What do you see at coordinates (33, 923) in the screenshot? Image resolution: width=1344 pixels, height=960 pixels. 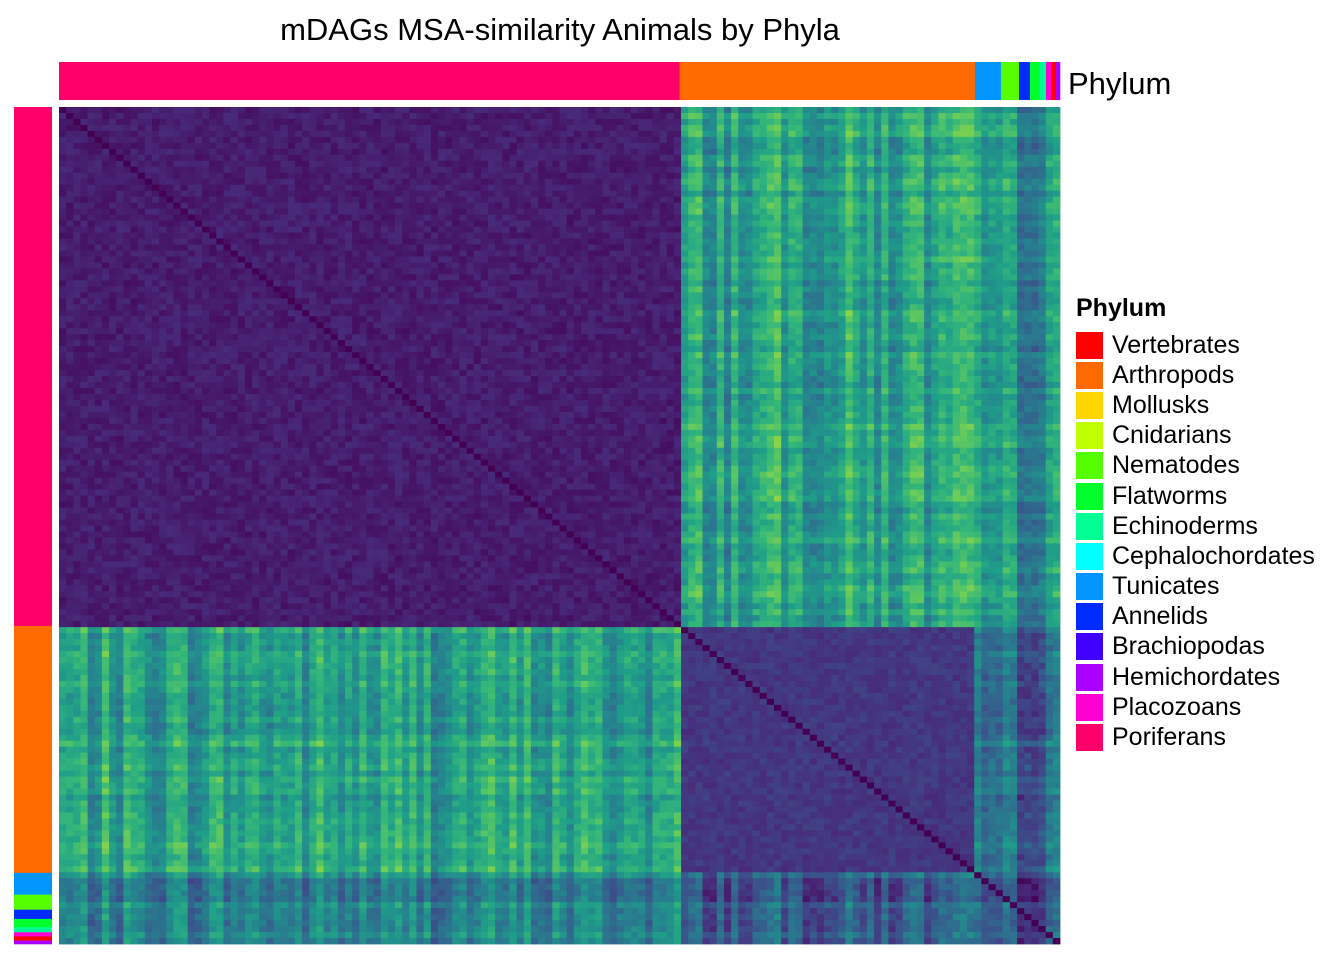 I see `left-annotation-flatworms` at bounding box center [33, 923].